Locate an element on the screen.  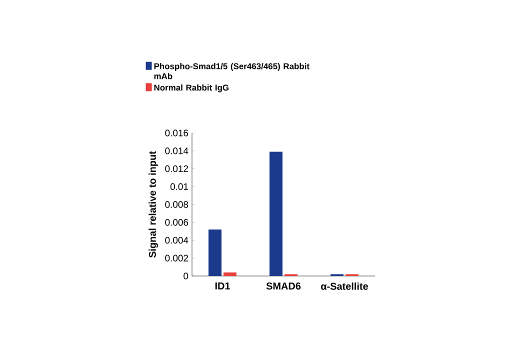
x-tick-label: α-Satellite is located at coordinates (344, 286).